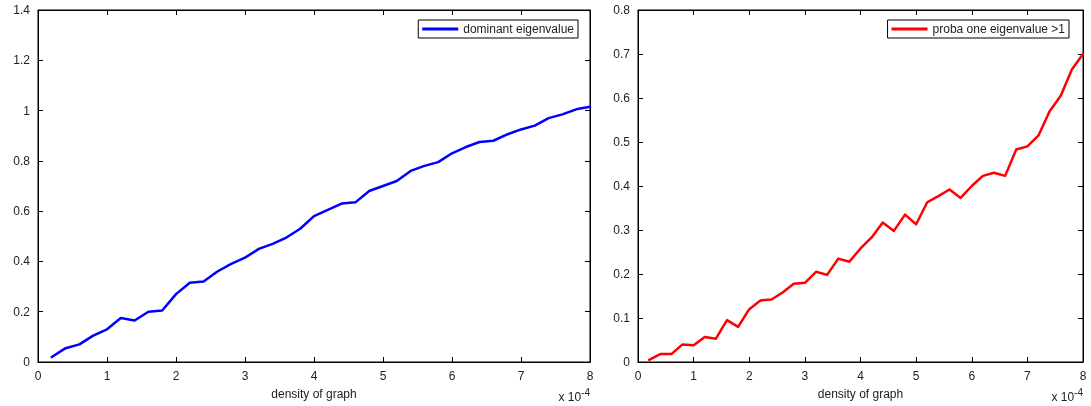 Image resolution: width=1091 pixels, height=406 pixels. I want to click on y-tick-label: 1, so click(27, 110).